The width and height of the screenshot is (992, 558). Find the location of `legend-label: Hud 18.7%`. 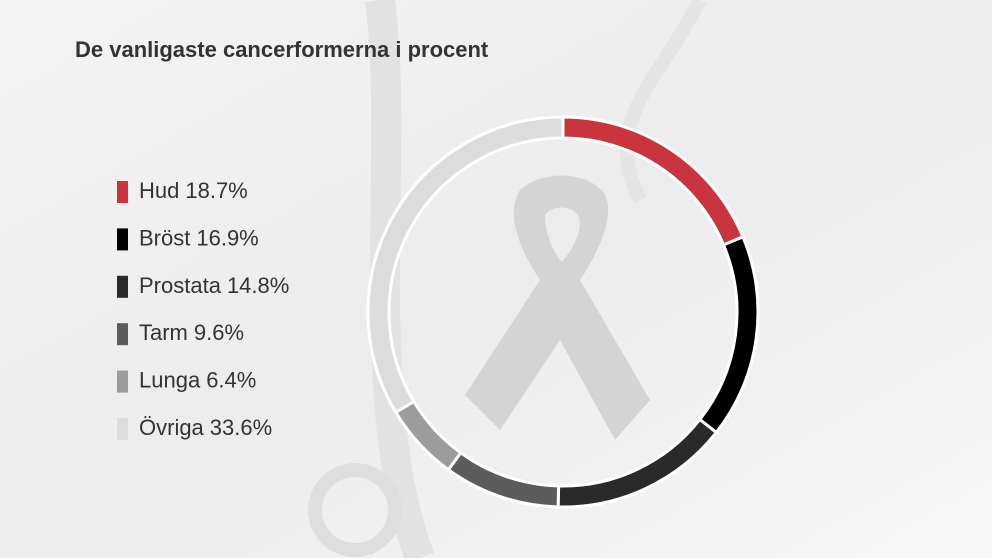

legend-label: Hud 18.7% is located at coordinates (193, 190).